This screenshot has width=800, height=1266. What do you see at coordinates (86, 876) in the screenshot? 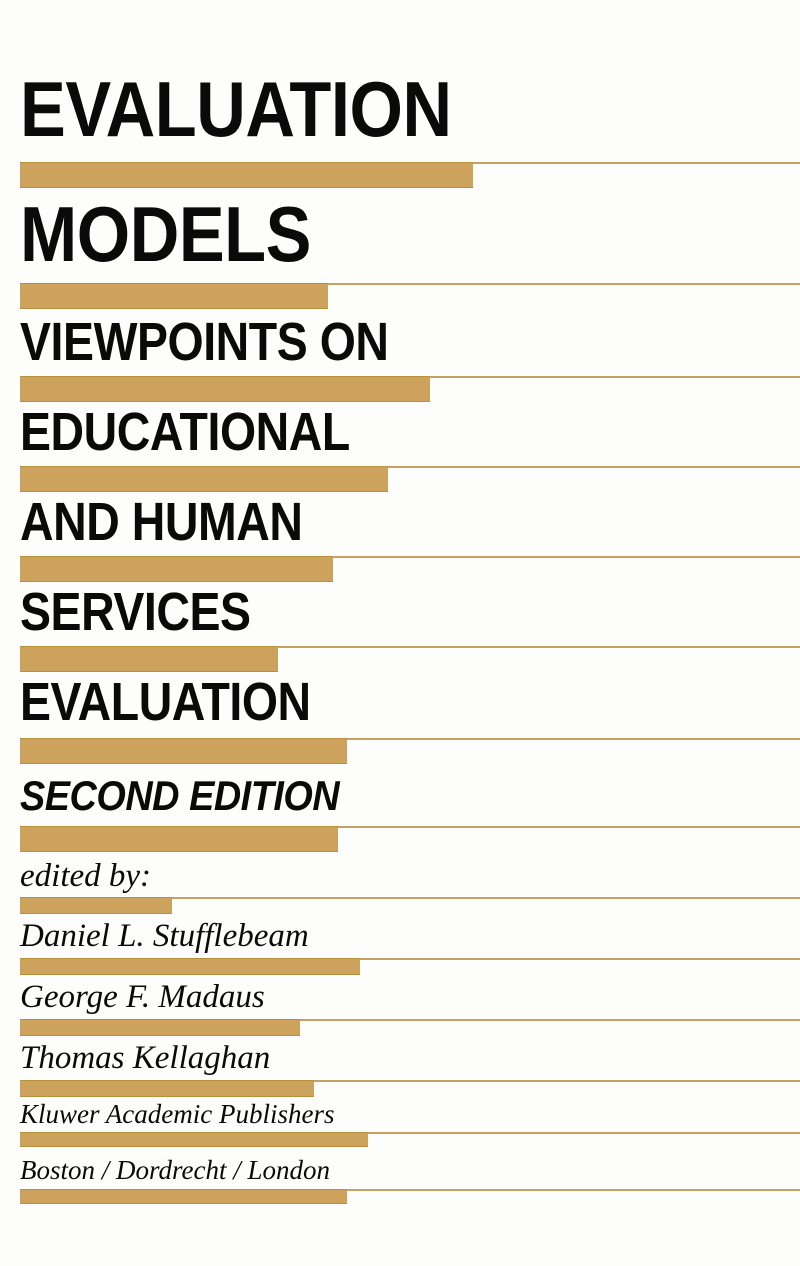
I see `editors-label: edited by:` at bounding box center [86, 876].